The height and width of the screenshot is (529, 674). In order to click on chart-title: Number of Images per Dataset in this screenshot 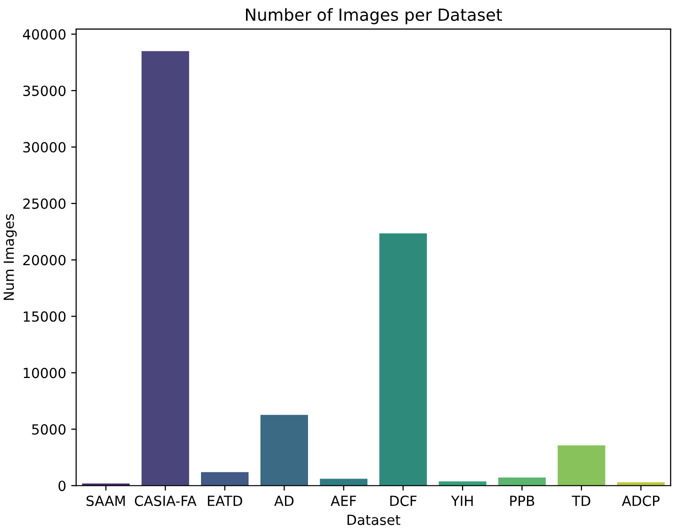, I will do `click(374, 16)`.